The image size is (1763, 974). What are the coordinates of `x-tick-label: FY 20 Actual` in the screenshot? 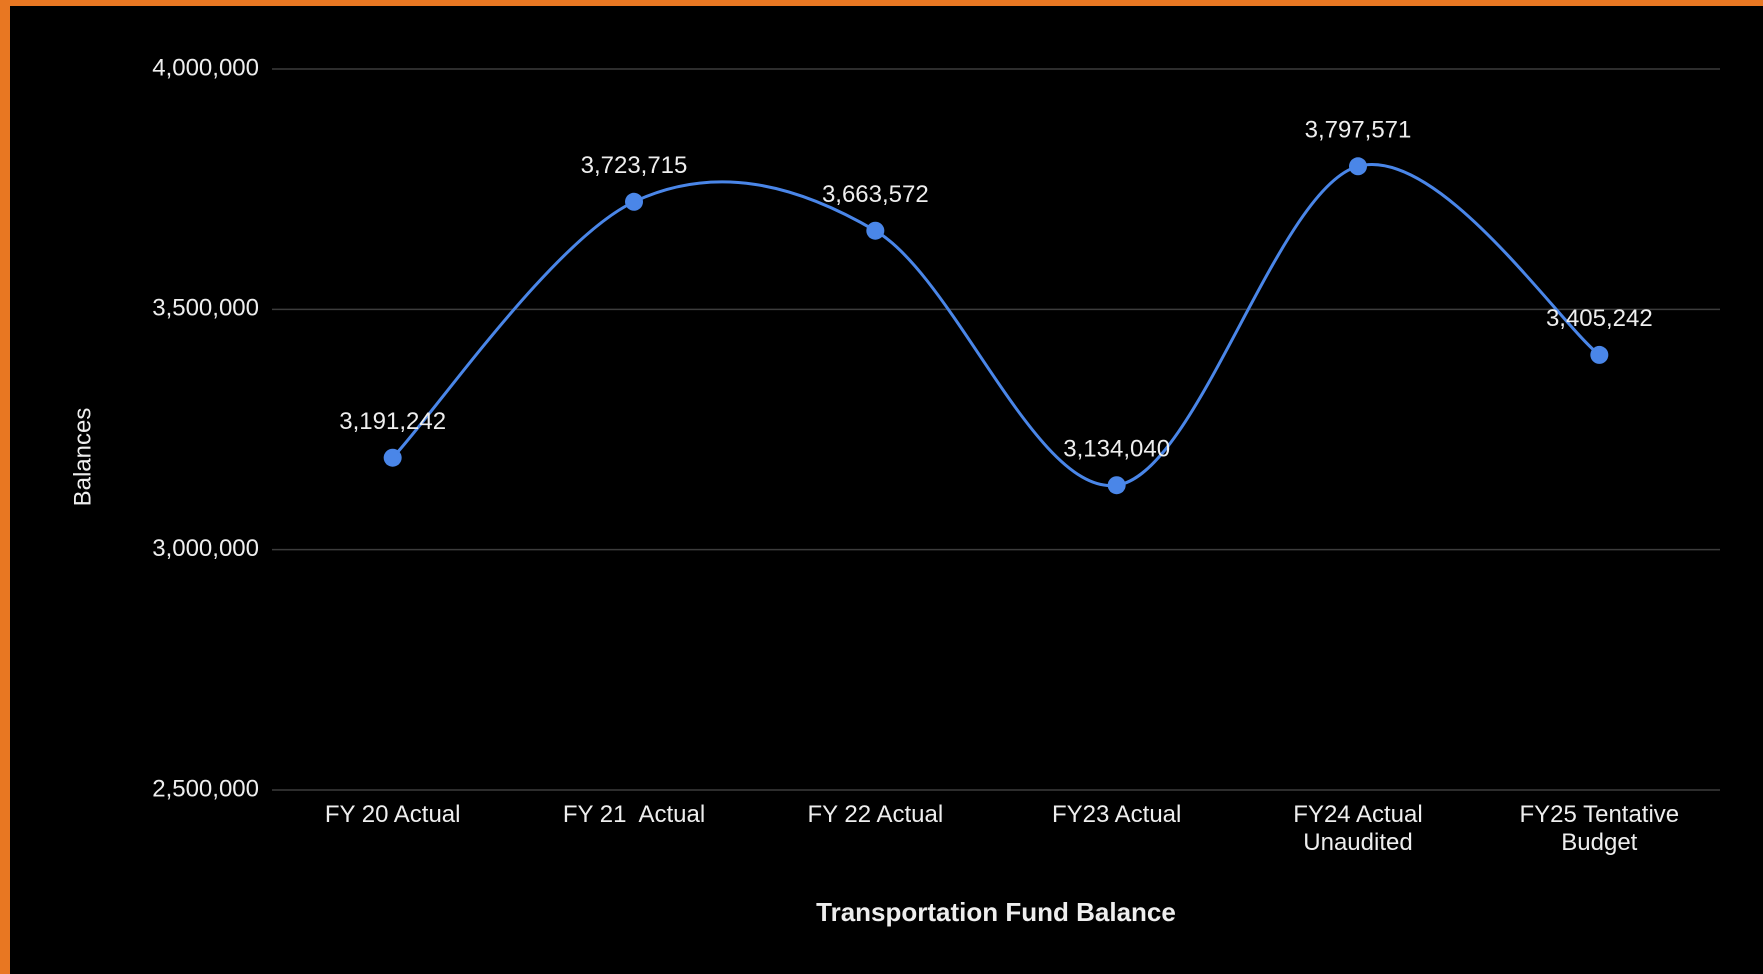 It's located at (392, 814).